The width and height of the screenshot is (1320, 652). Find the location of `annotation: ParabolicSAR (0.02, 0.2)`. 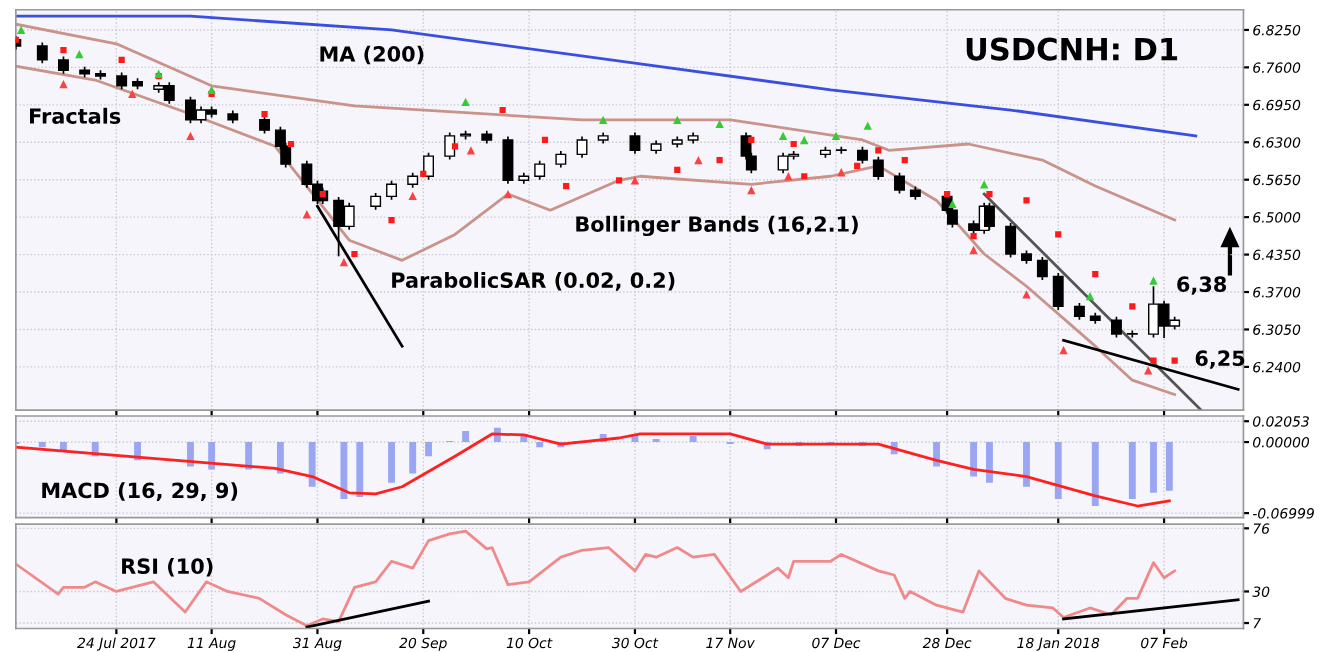

annotation: ParabolicSAR (0.02, 0.2) is located at coordinates (533, 281).